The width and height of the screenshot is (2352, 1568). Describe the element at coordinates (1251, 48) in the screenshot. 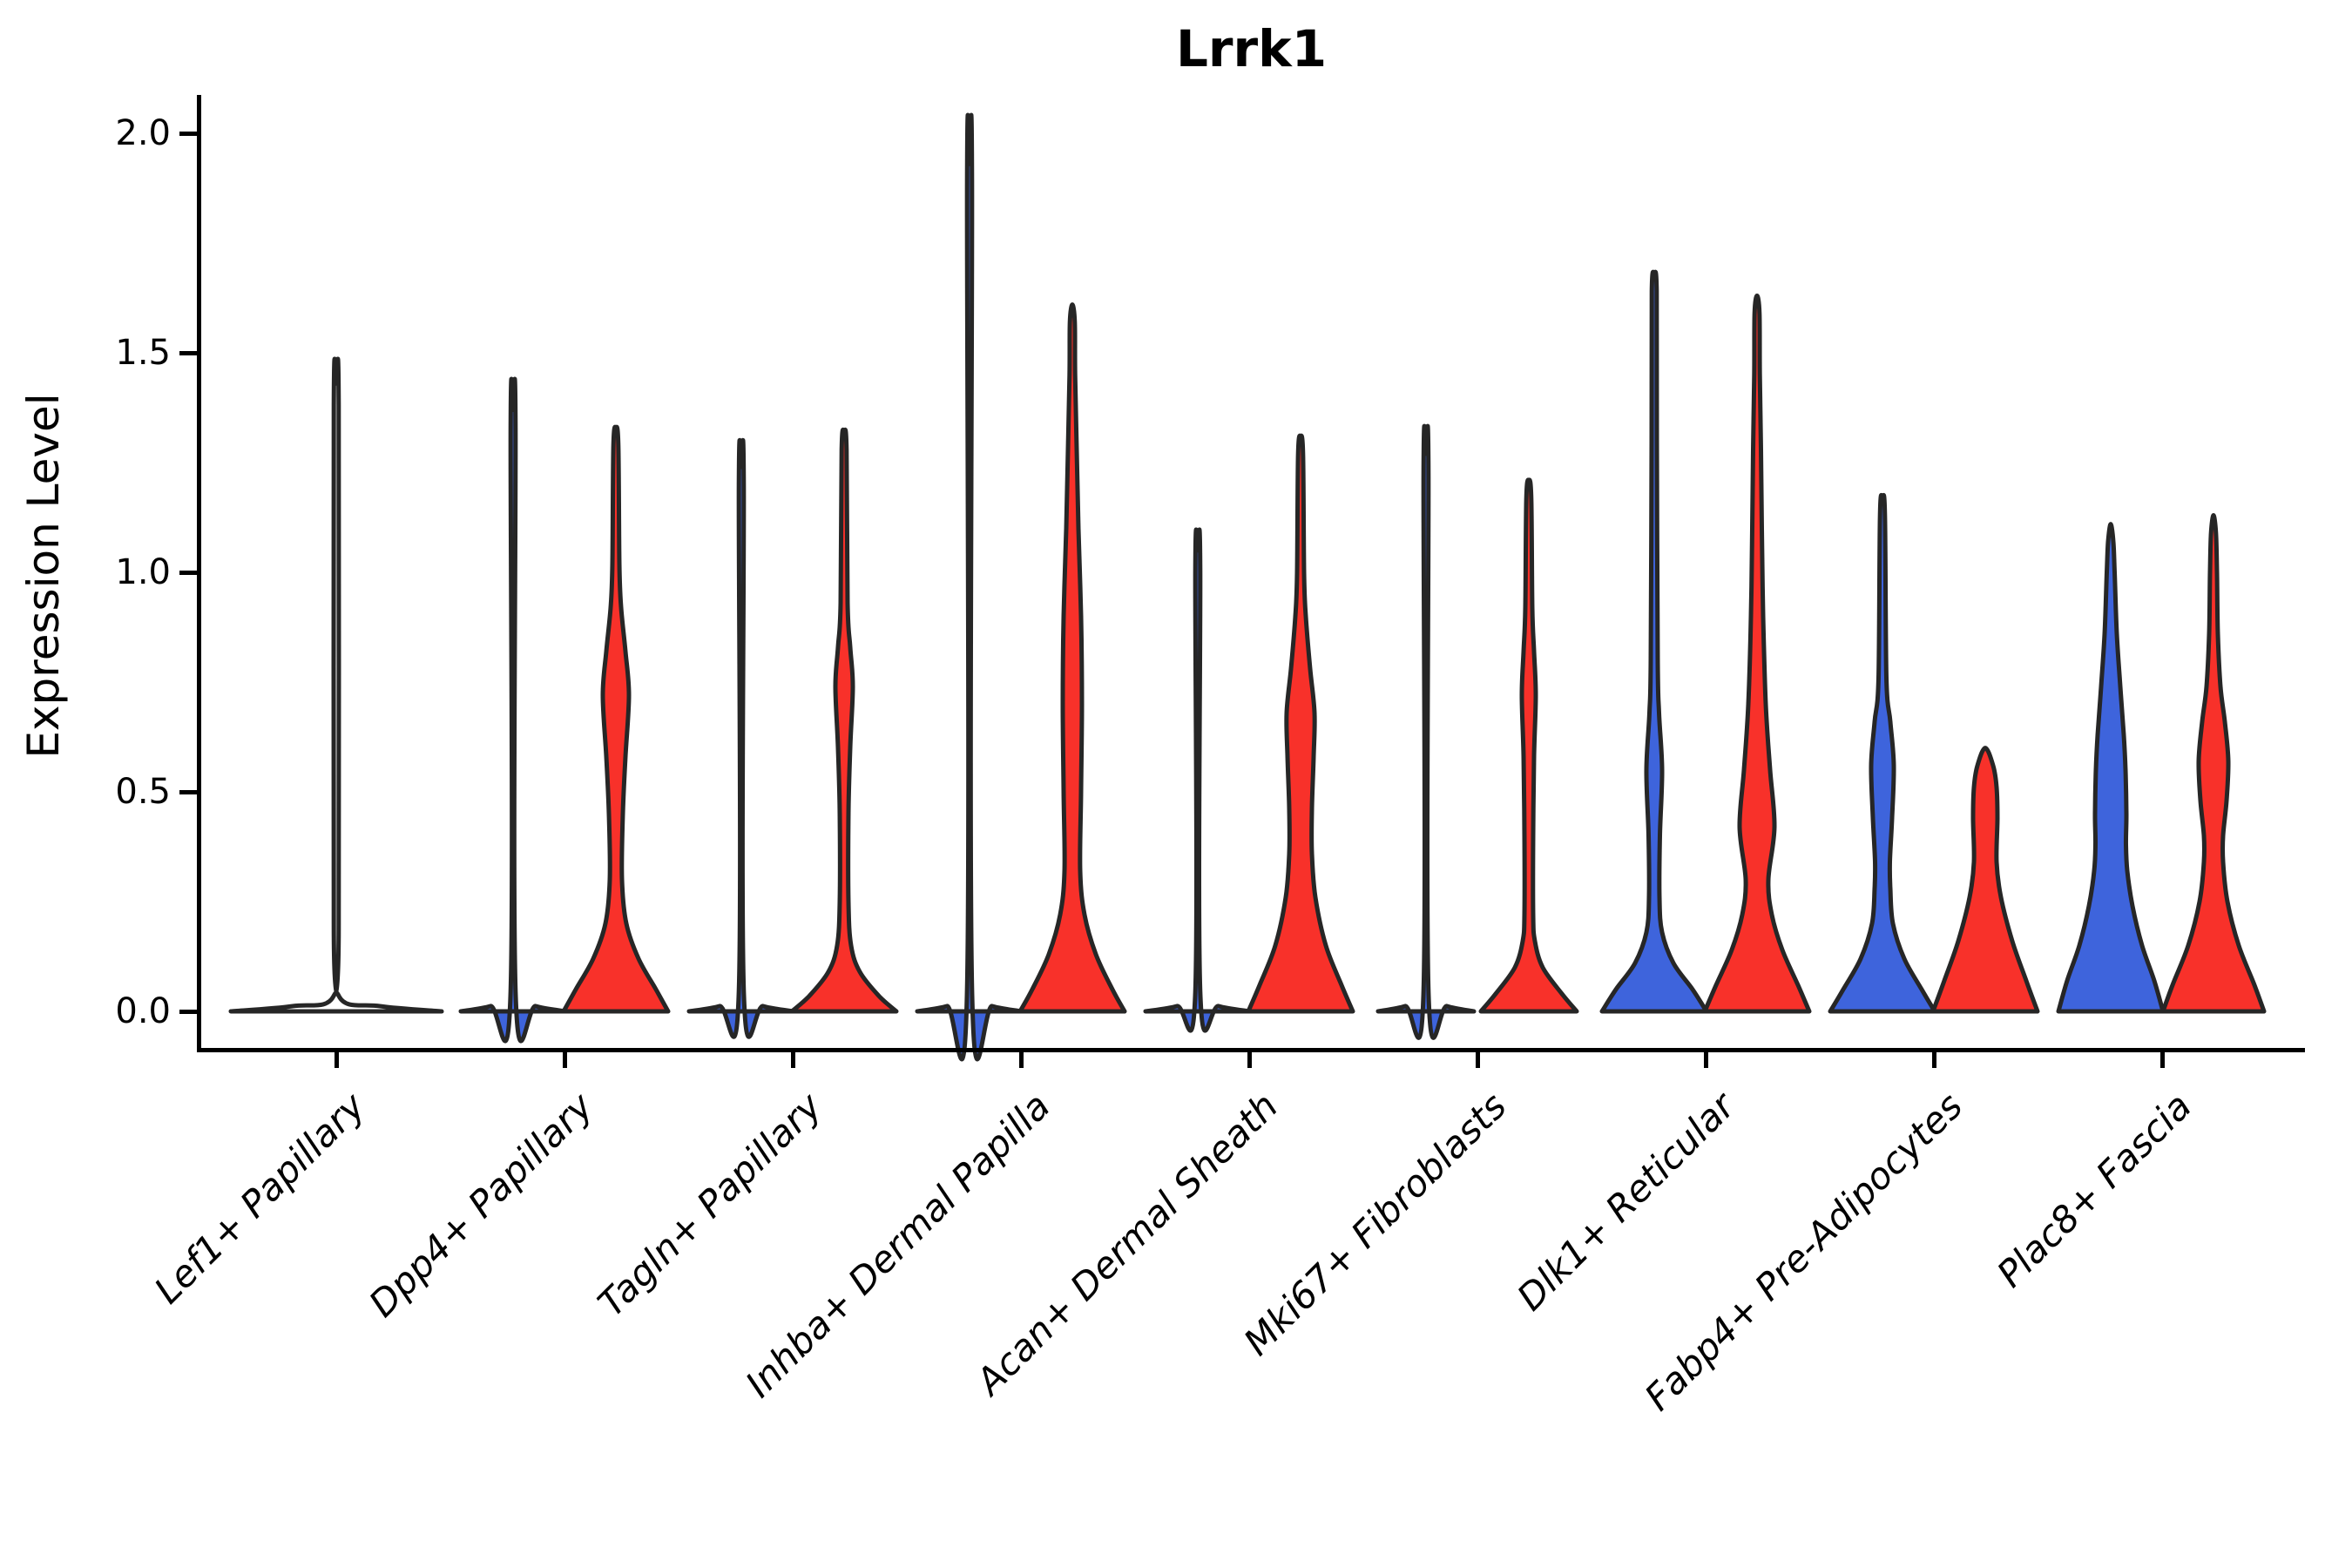

I see `chart-title: Lrrk1` at that location.